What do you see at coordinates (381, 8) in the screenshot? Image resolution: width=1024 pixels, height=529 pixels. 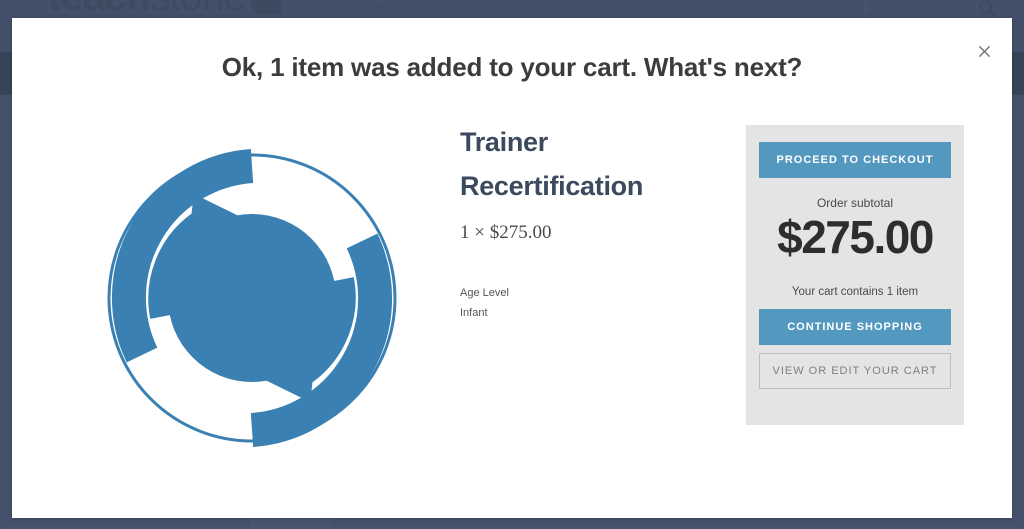 I see `nav-item-trainings: TRAININGS` at bounding box center [381, 8].